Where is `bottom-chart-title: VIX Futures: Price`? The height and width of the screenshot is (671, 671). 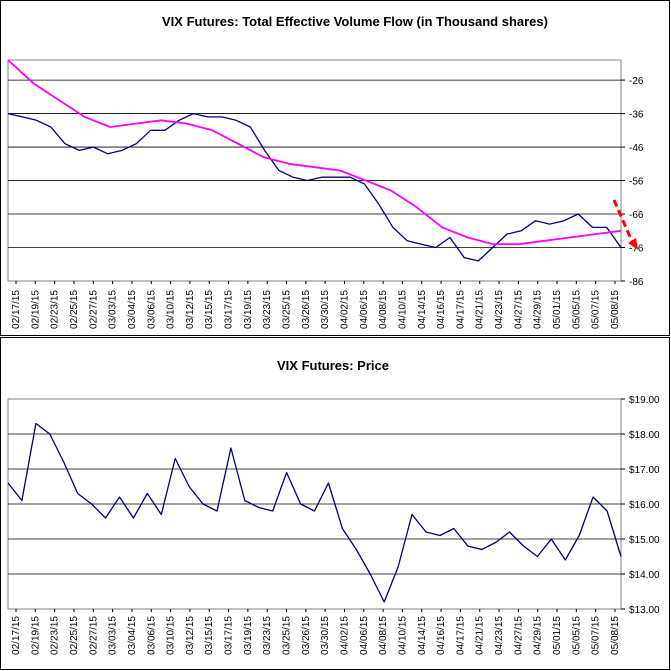
bottom-chart-title: VIX Futures: Price is located at coordinates (333, 365).